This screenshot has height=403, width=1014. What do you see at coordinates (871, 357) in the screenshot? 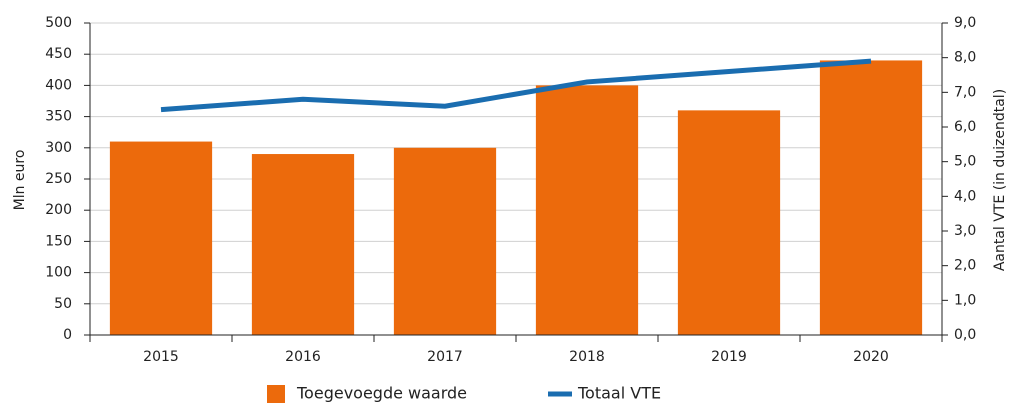
I see `x-tick-label: 2020` at bounding box center [871, 357].